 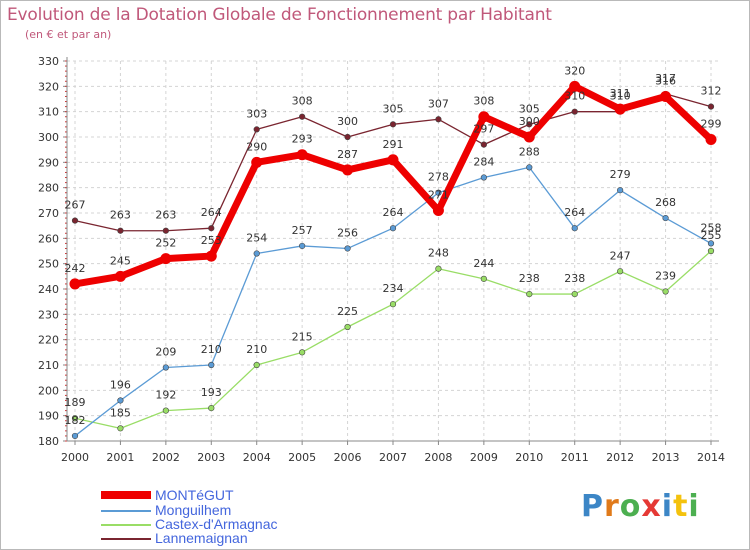 I want to click on brand-letter: r, so click(x=612, y=506).